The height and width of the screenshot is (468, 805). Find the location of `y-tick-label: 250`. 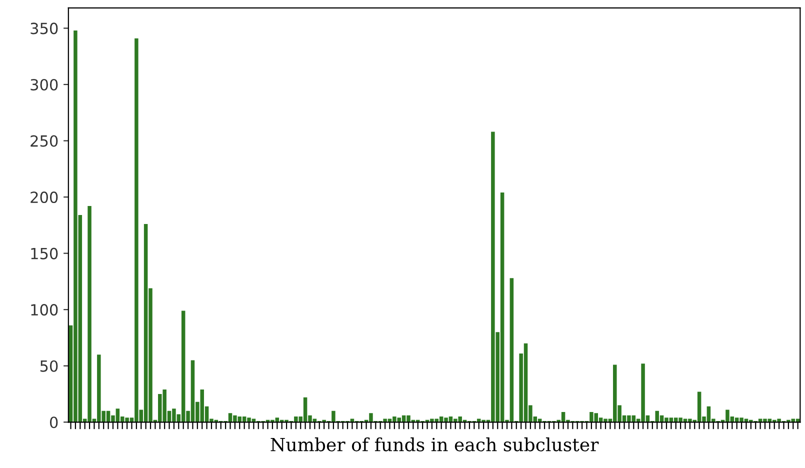

y-tick-label: 250 is located at coordinates (44, 141).